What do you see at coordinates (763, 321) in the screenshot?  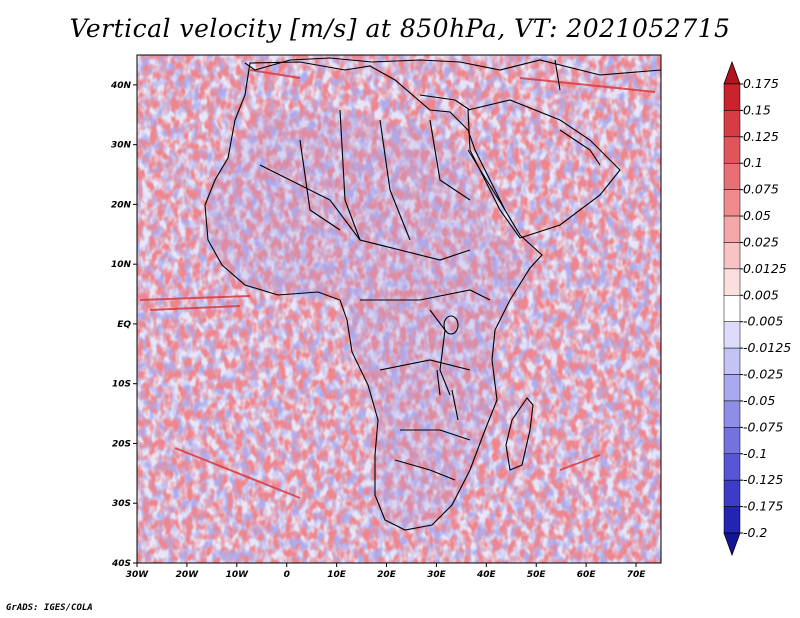 I see `colorbar-label: -0.005` at bounding box center [763, 321].